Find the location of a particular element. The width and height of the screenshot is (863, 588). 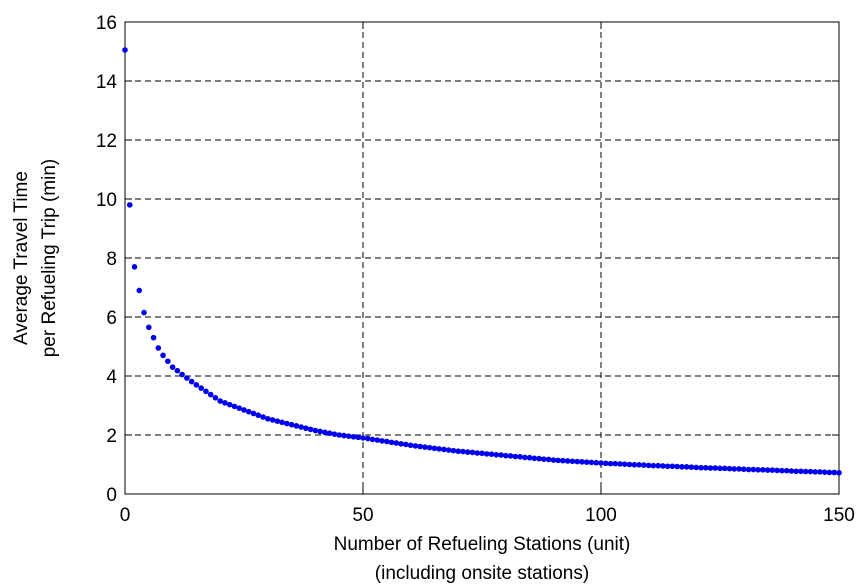

y-tick-label: 14 is located at coordinates (107, 82).